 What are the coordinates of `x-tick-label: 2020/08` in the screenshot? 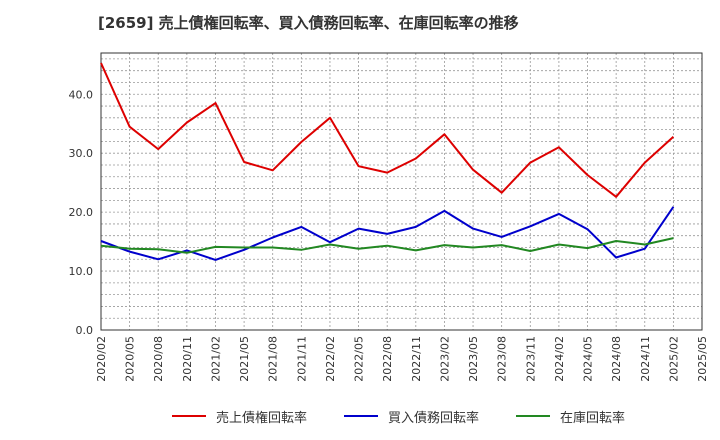 It's located at (158, 359).